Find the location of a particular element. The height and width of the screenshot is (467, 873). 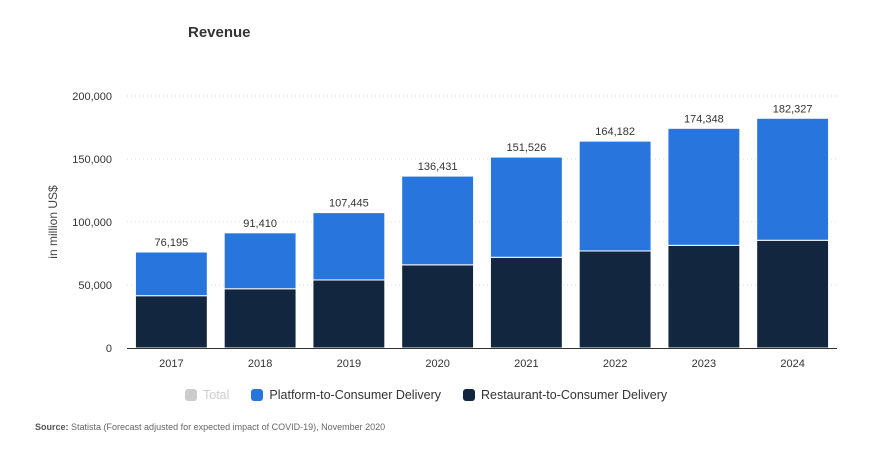

x-tick-label: 2018 is located at coordinates (260, 364).